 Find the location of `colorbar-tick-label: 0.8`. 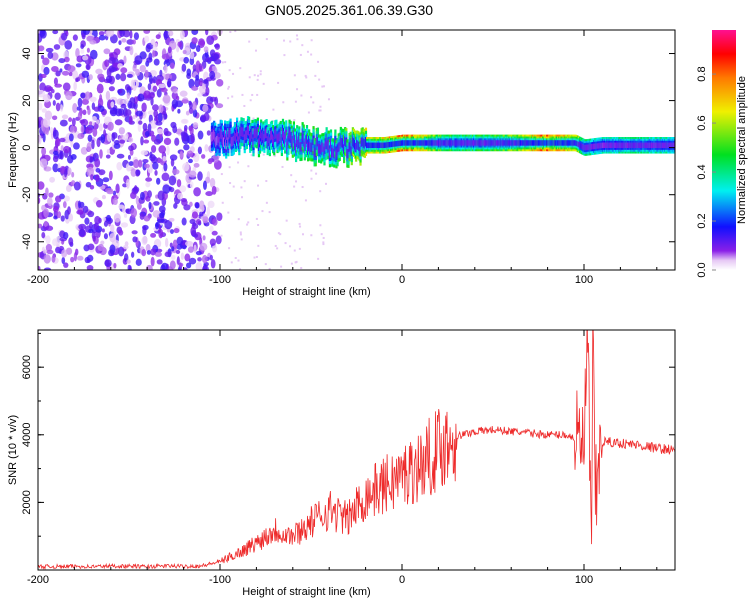

colorbar-tick-label: 0.8 is located at coordinates (702, 73).